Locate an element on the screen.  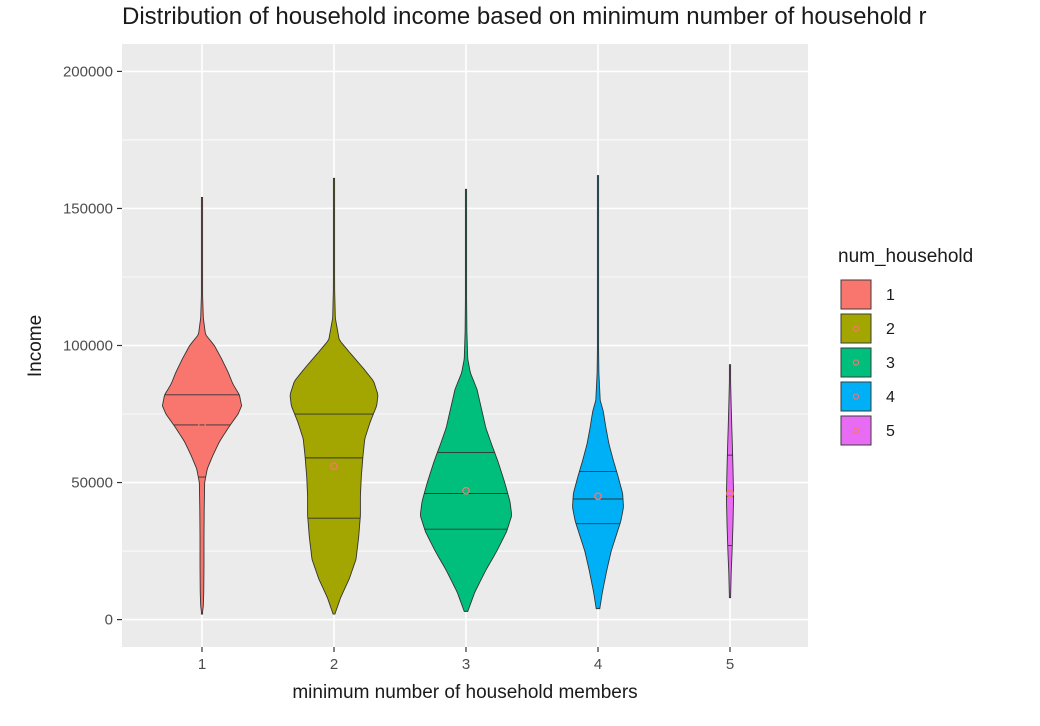
legend-item-2: 2 is located at coordinates (867, 328).